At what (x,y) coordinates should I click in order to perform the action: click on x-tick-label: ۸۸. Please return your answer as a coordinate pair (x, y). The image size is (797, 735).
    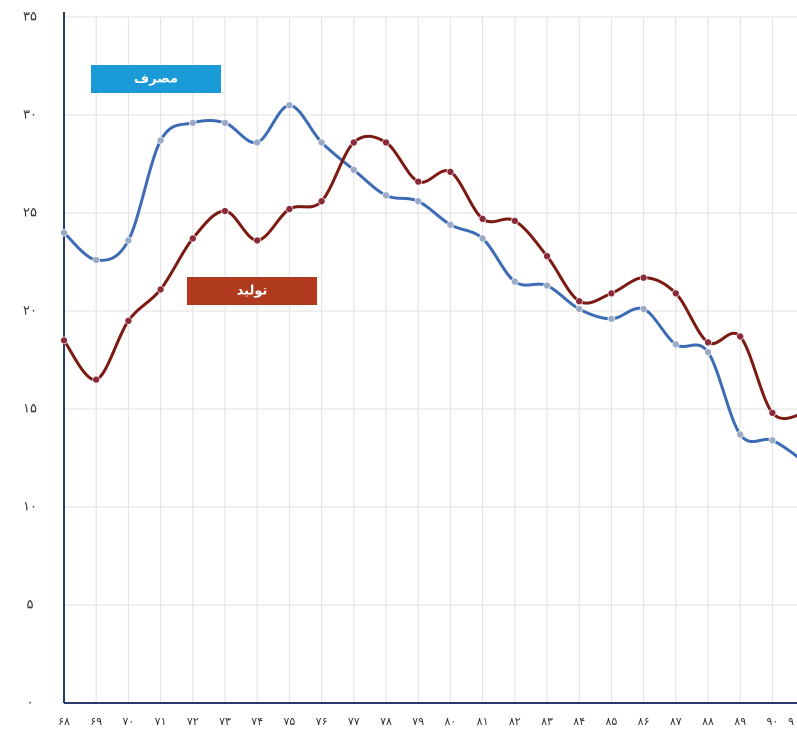
    Looking at the image, I should click on (708, 721).